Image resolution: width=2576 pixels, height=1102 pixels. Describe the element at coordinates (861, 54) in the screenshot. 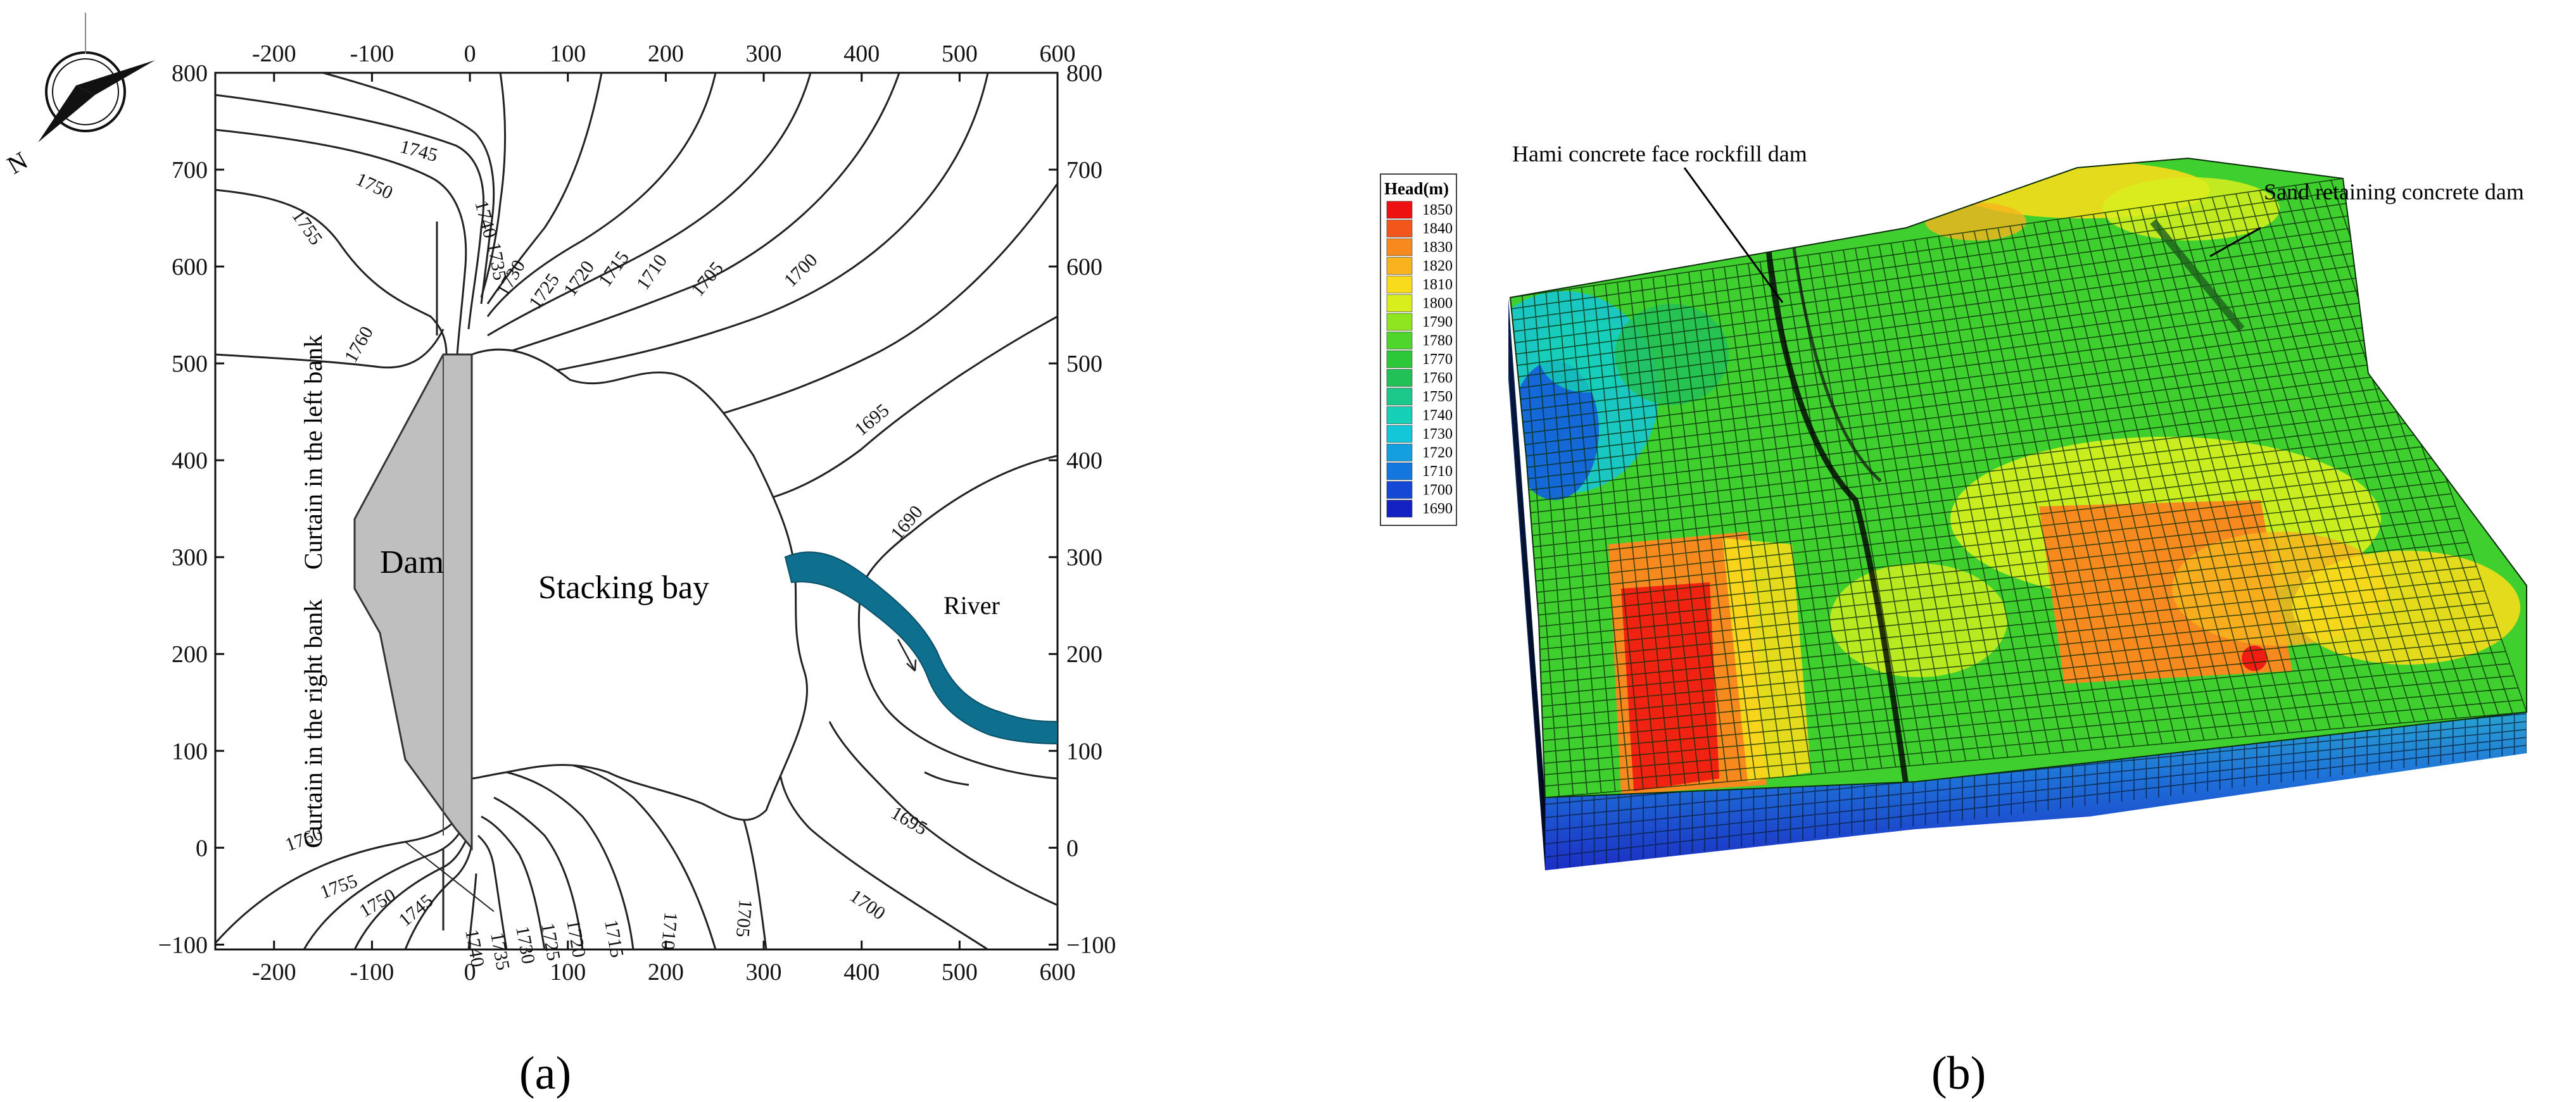

I see `x-tick-label-top: 400` at that location.